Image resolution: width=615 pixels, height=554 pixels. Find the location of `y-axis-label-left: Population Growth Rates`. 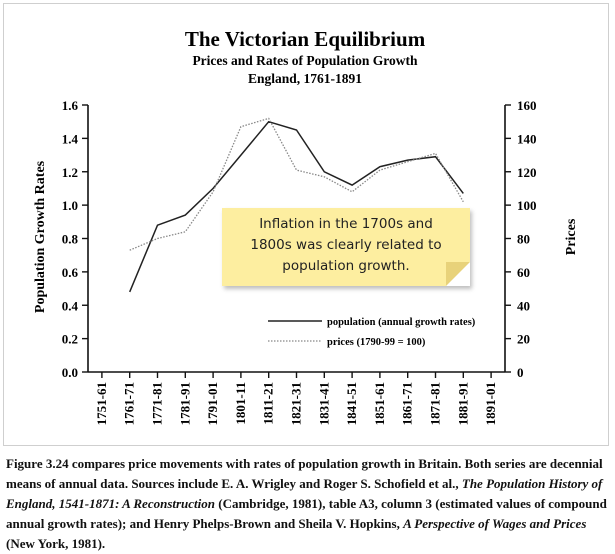

y-axis-label-left: Population Growth Rates is located at coordinates (40, 236).